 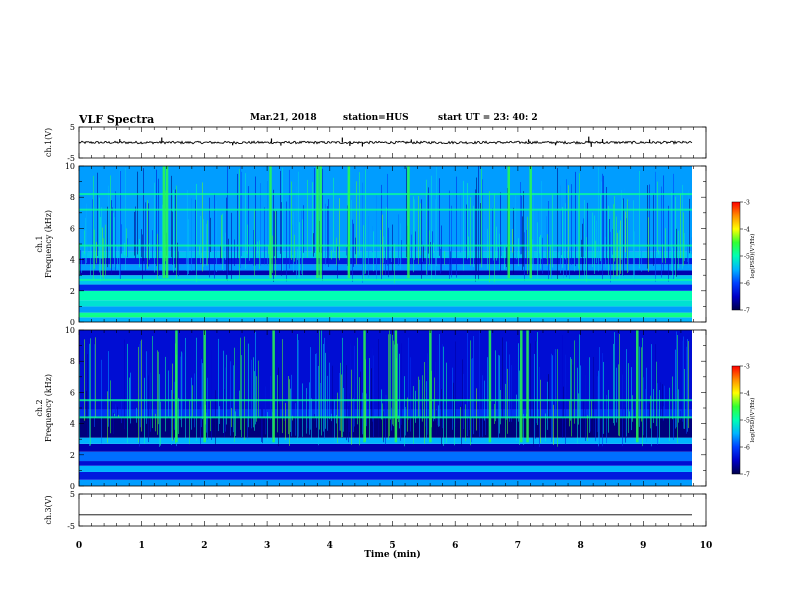 What do you see at coordinates (72, 197) in the screenshot?
I see `y-tick-label: 8` at bounding box center [72, 197].